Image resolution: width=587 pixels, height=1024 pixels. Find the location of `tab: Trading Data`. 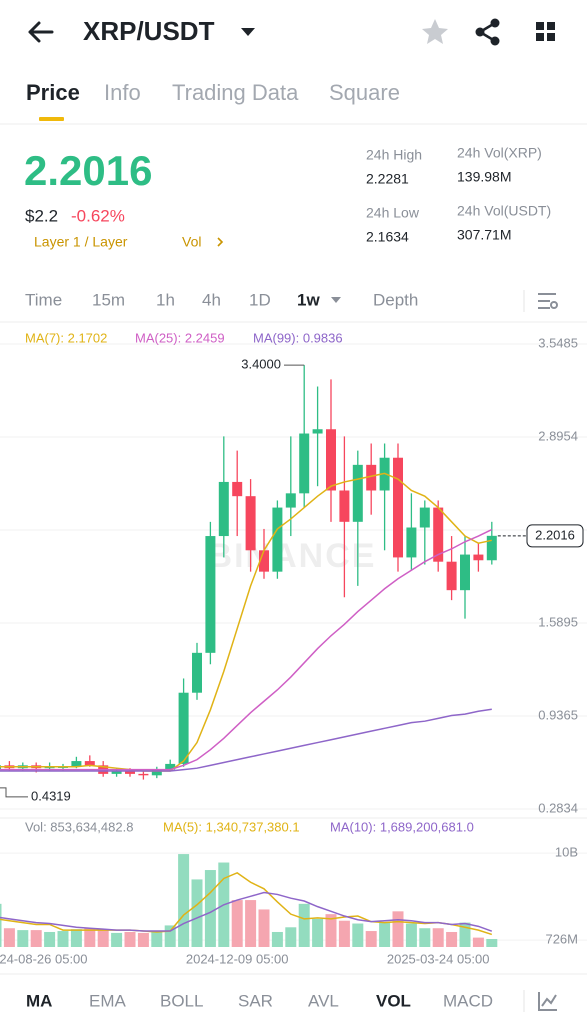

tab: Trading Data is located at coordinates (235, 92).